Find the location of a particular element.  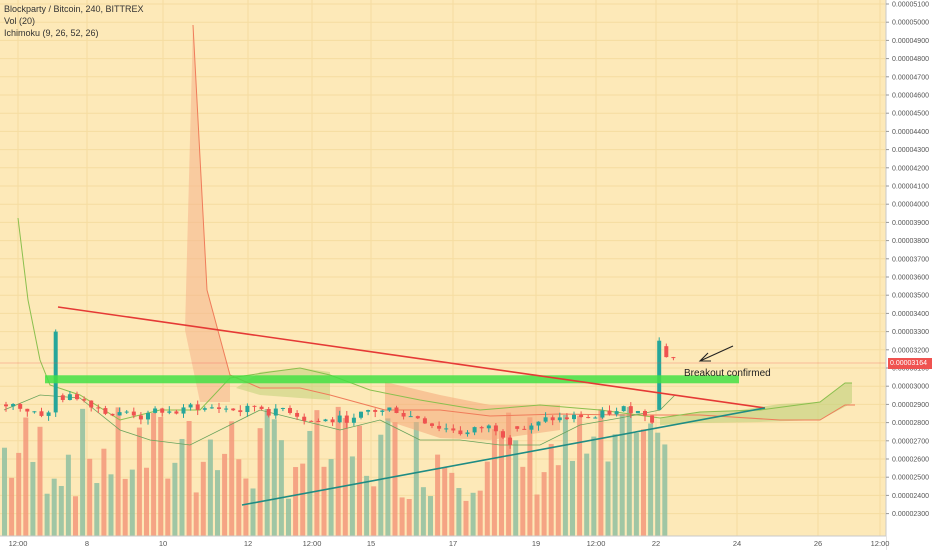

y-tick-label: 0.00004400 is located at coordinates (910, 132).